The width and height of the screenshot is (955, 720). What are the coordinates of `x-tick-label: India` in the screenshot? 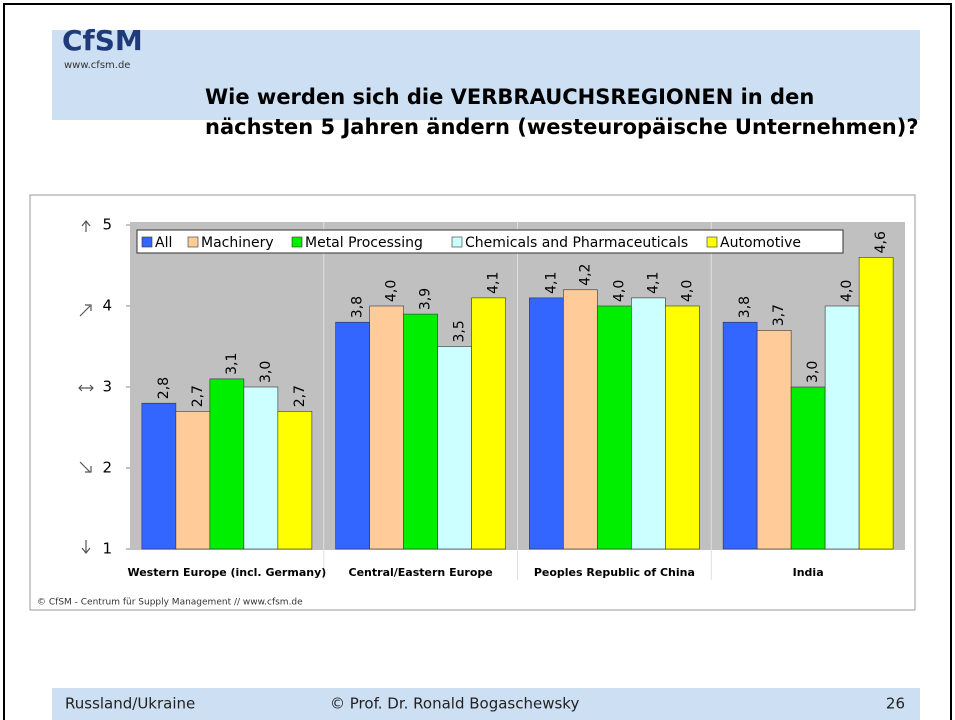 It's located at (808, 572).